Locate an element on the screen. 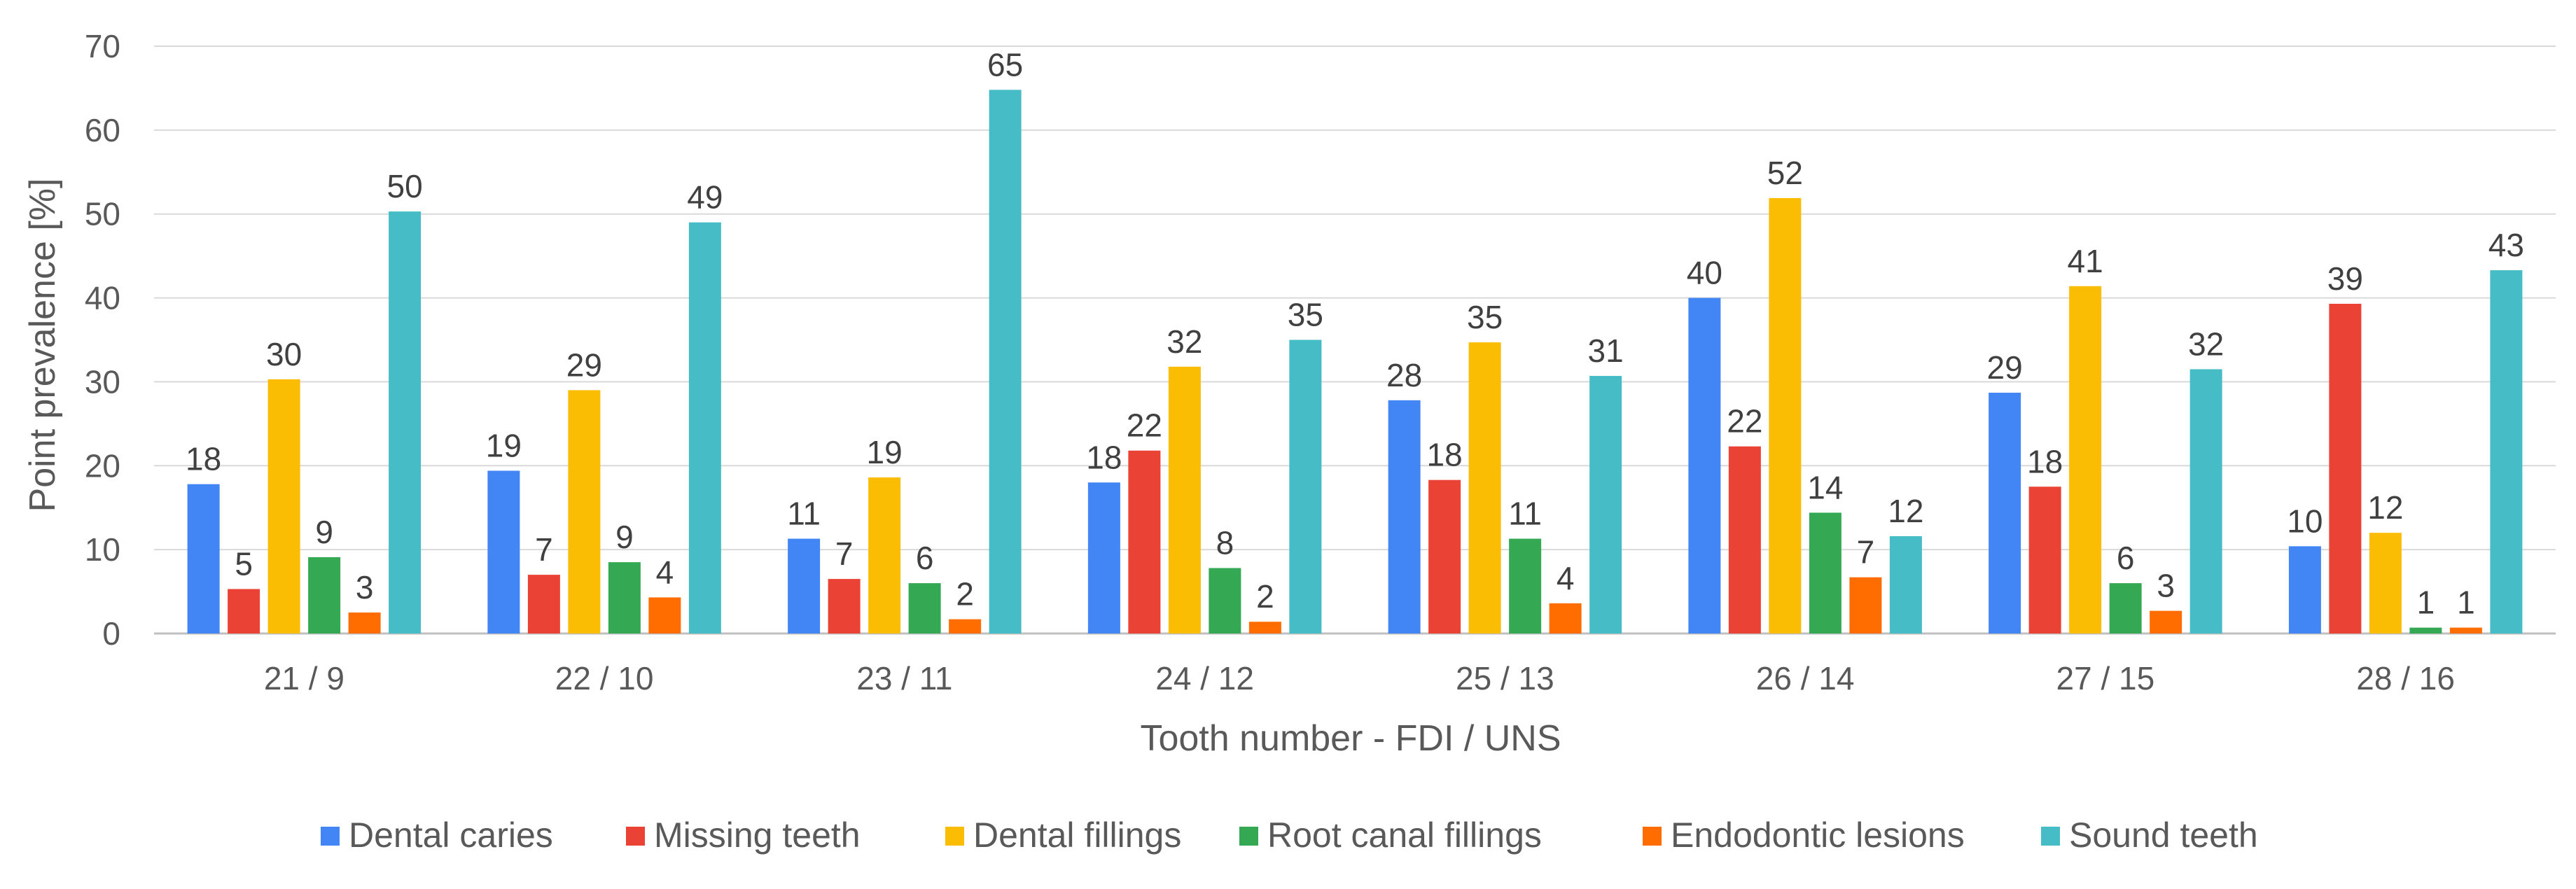 This screenshot has height=889, width=2576. x-tick-label: 28 / 16 is located at coordinates (2405, 678).